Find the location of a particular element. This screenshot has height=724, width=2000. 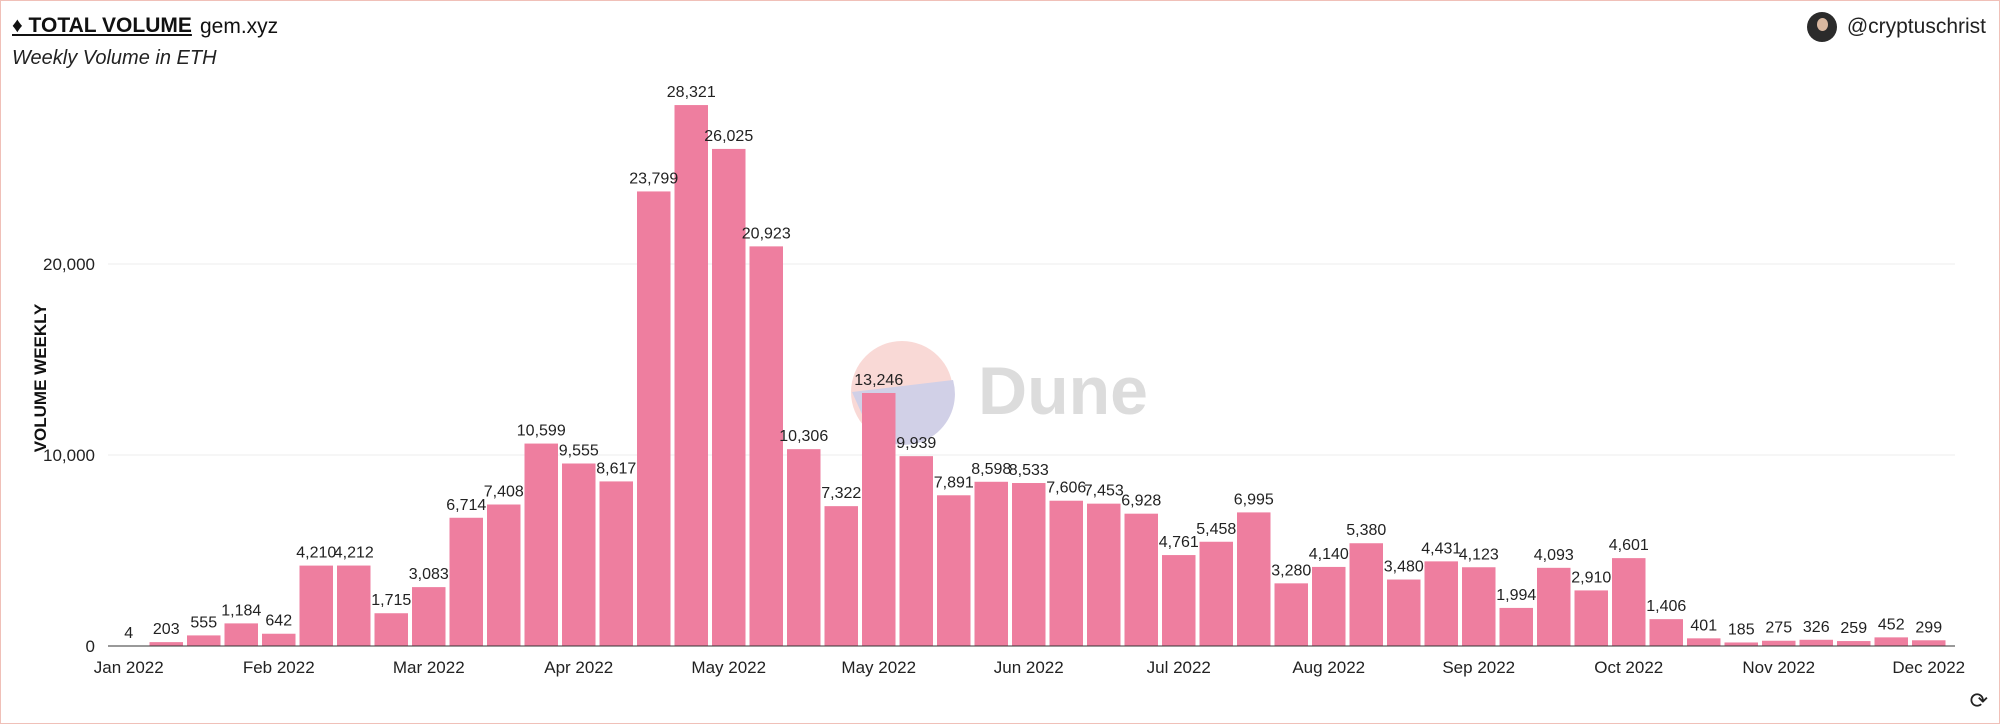

bar-value-label: 7,322 is located at coordinates (841, 493).